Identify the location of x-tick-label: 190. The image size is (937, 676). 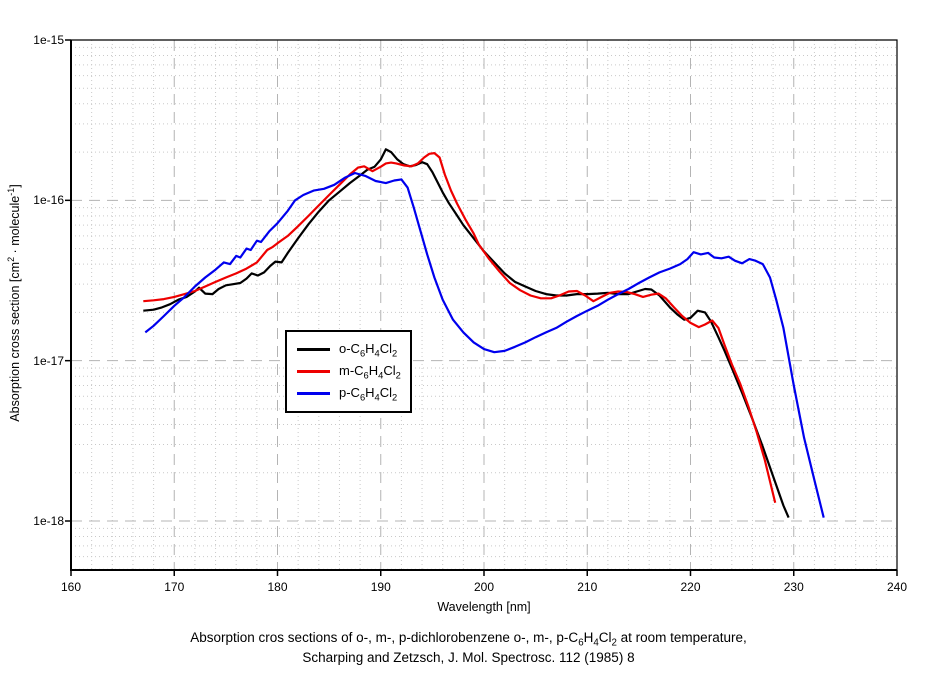
(380, 587).